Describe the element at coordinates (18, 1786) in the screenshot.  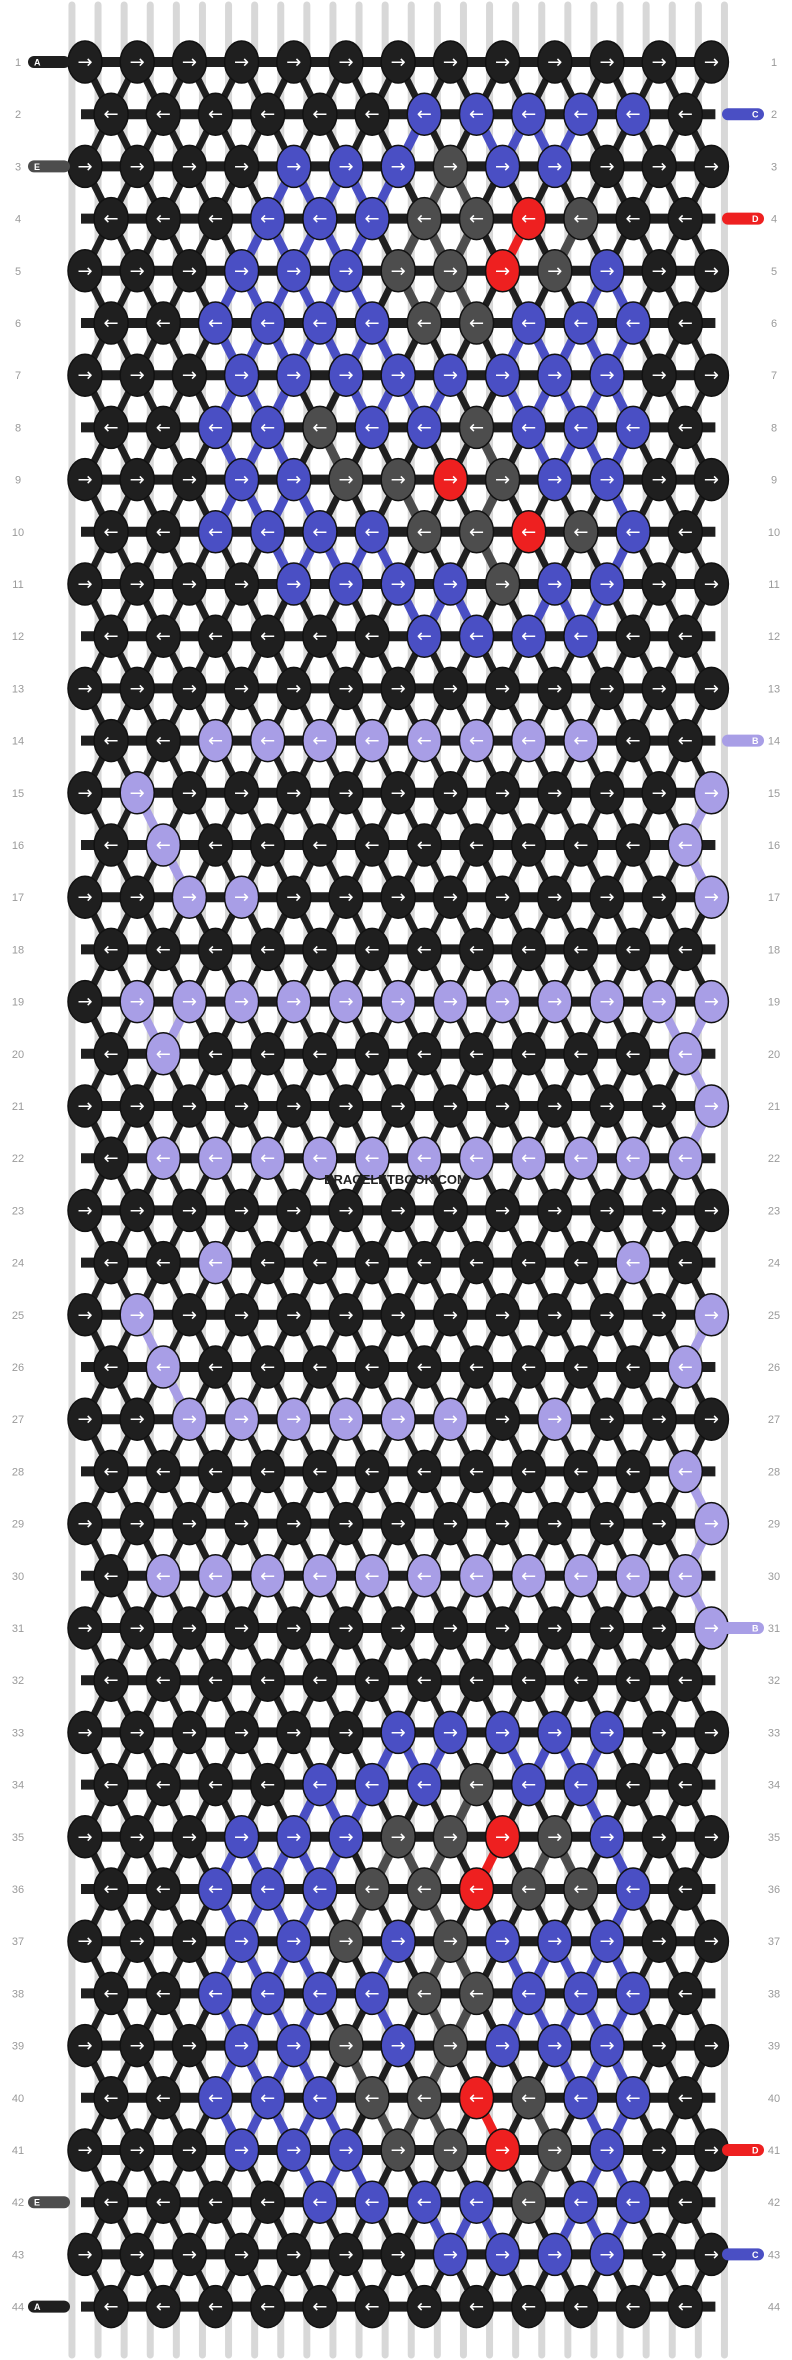
I see `row-number-left: 34` at that location.